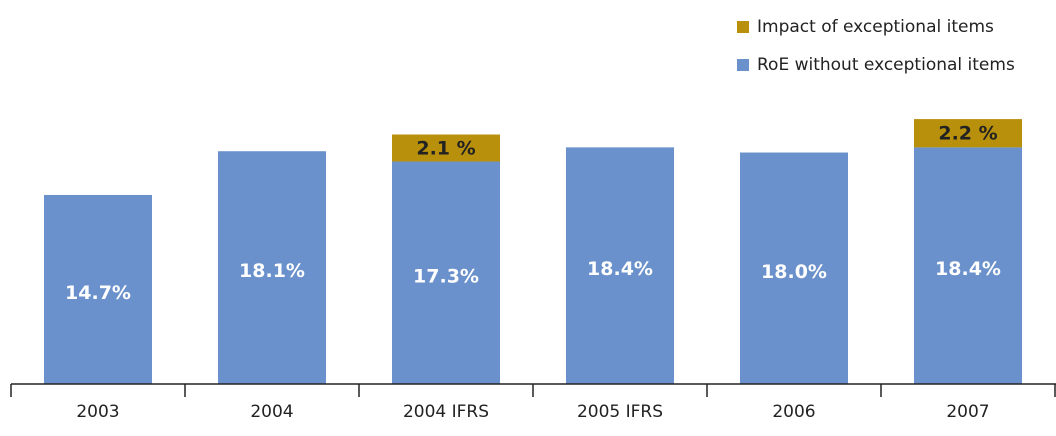 The width and height of the screenshot is (1056, 436). What do you see at coordinates (271, 412) in the screenshot?
I see `x-tick-label: 2004` at bounding box center [271, 412].